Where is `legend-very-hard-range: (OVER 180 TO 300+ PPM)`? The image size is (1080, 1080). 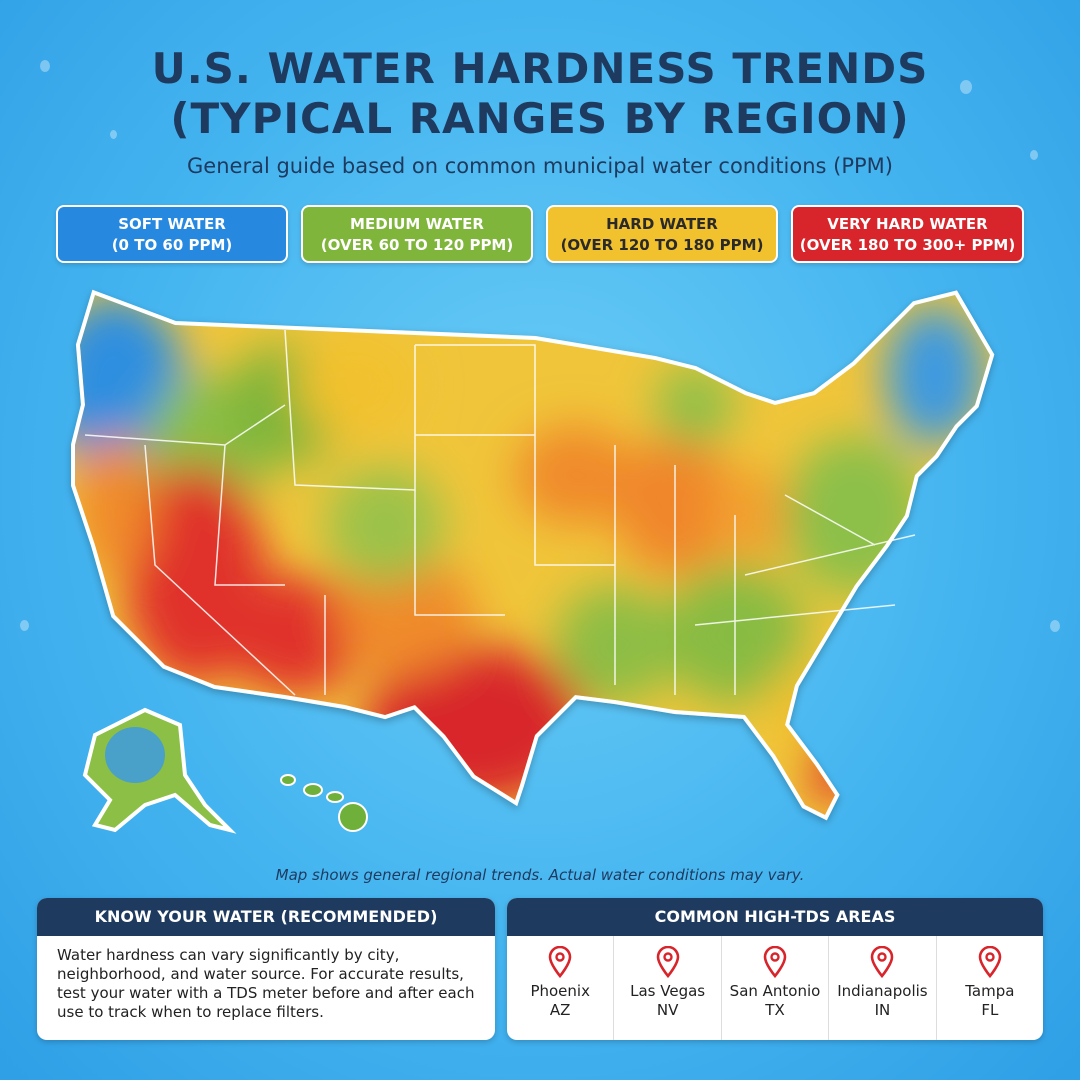 legend-very-hard-range: (OVER 180 TO 300+ PPM) is located at coordinates (907, 245).